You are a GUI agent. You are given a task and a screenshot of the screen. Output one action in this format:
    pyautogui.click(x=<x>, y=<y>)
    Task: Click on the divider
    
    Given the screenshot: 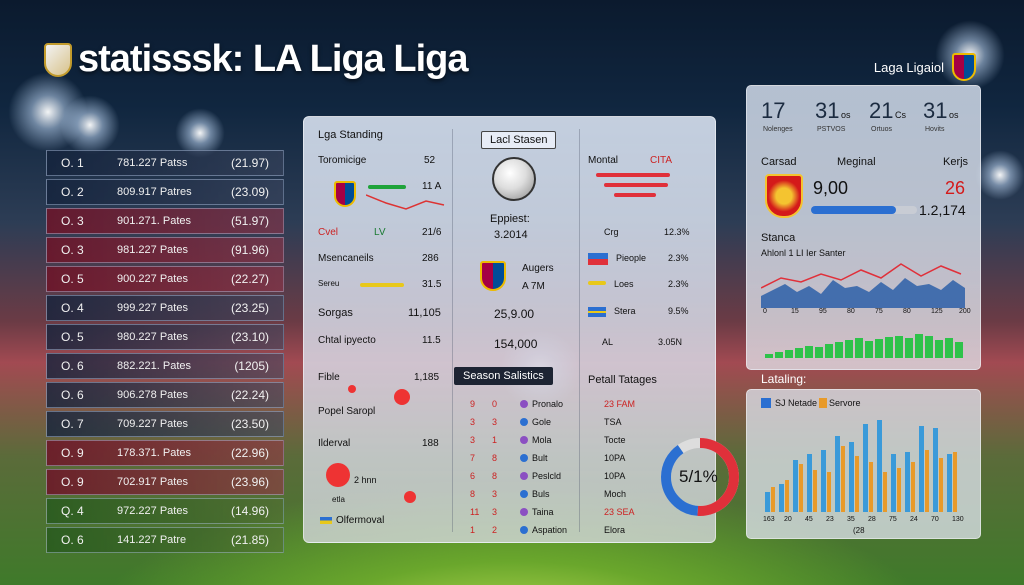 What is the action you would take?
    pyautogui.click(x=579, y=330)
    